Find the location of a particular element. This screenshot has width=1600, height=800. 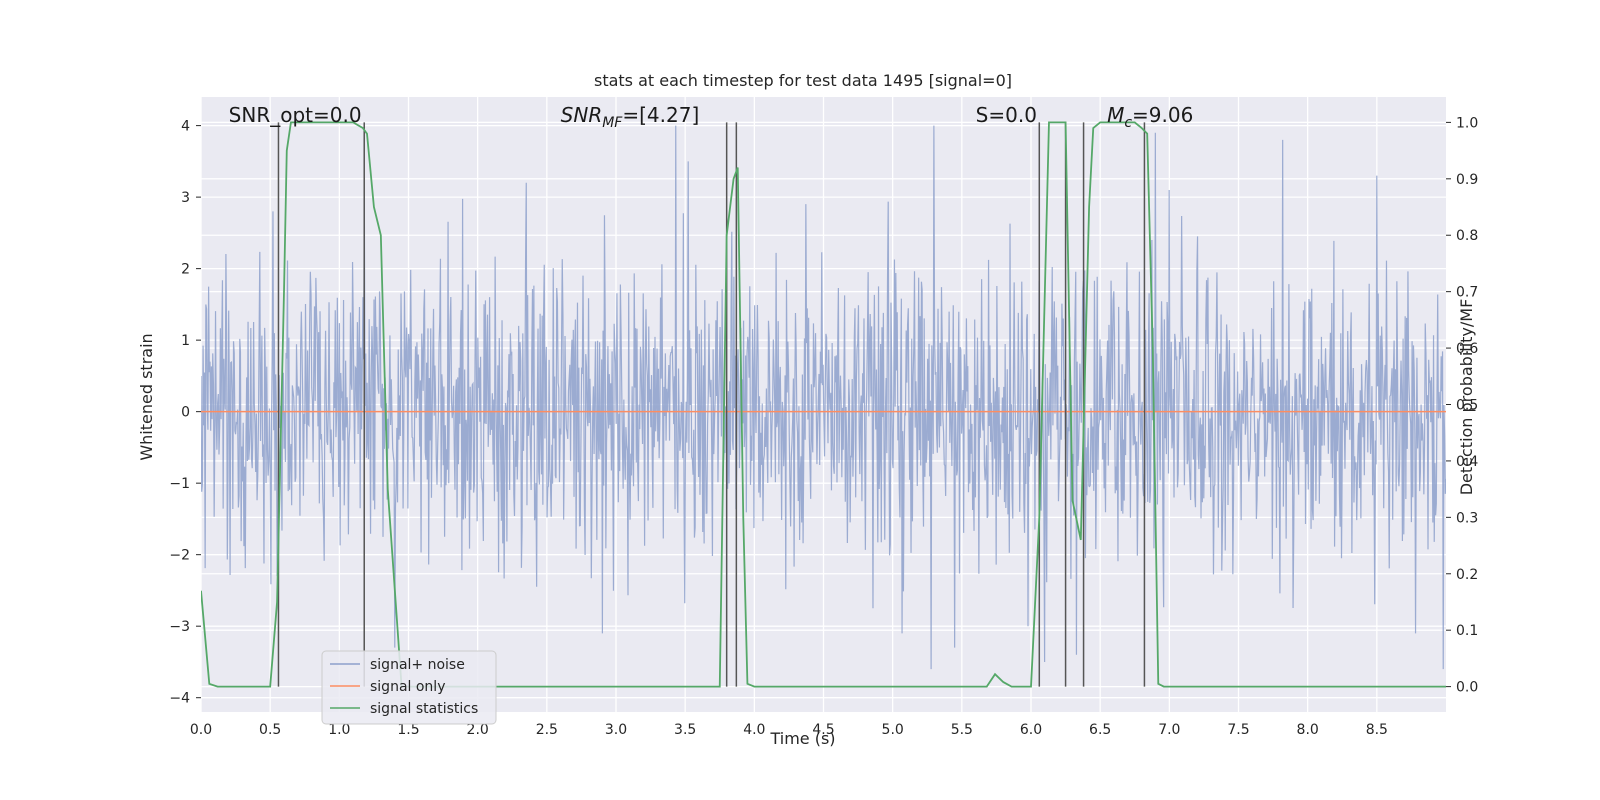

y2-tick-label: 0.2 is located at coordinates (1467, 575).